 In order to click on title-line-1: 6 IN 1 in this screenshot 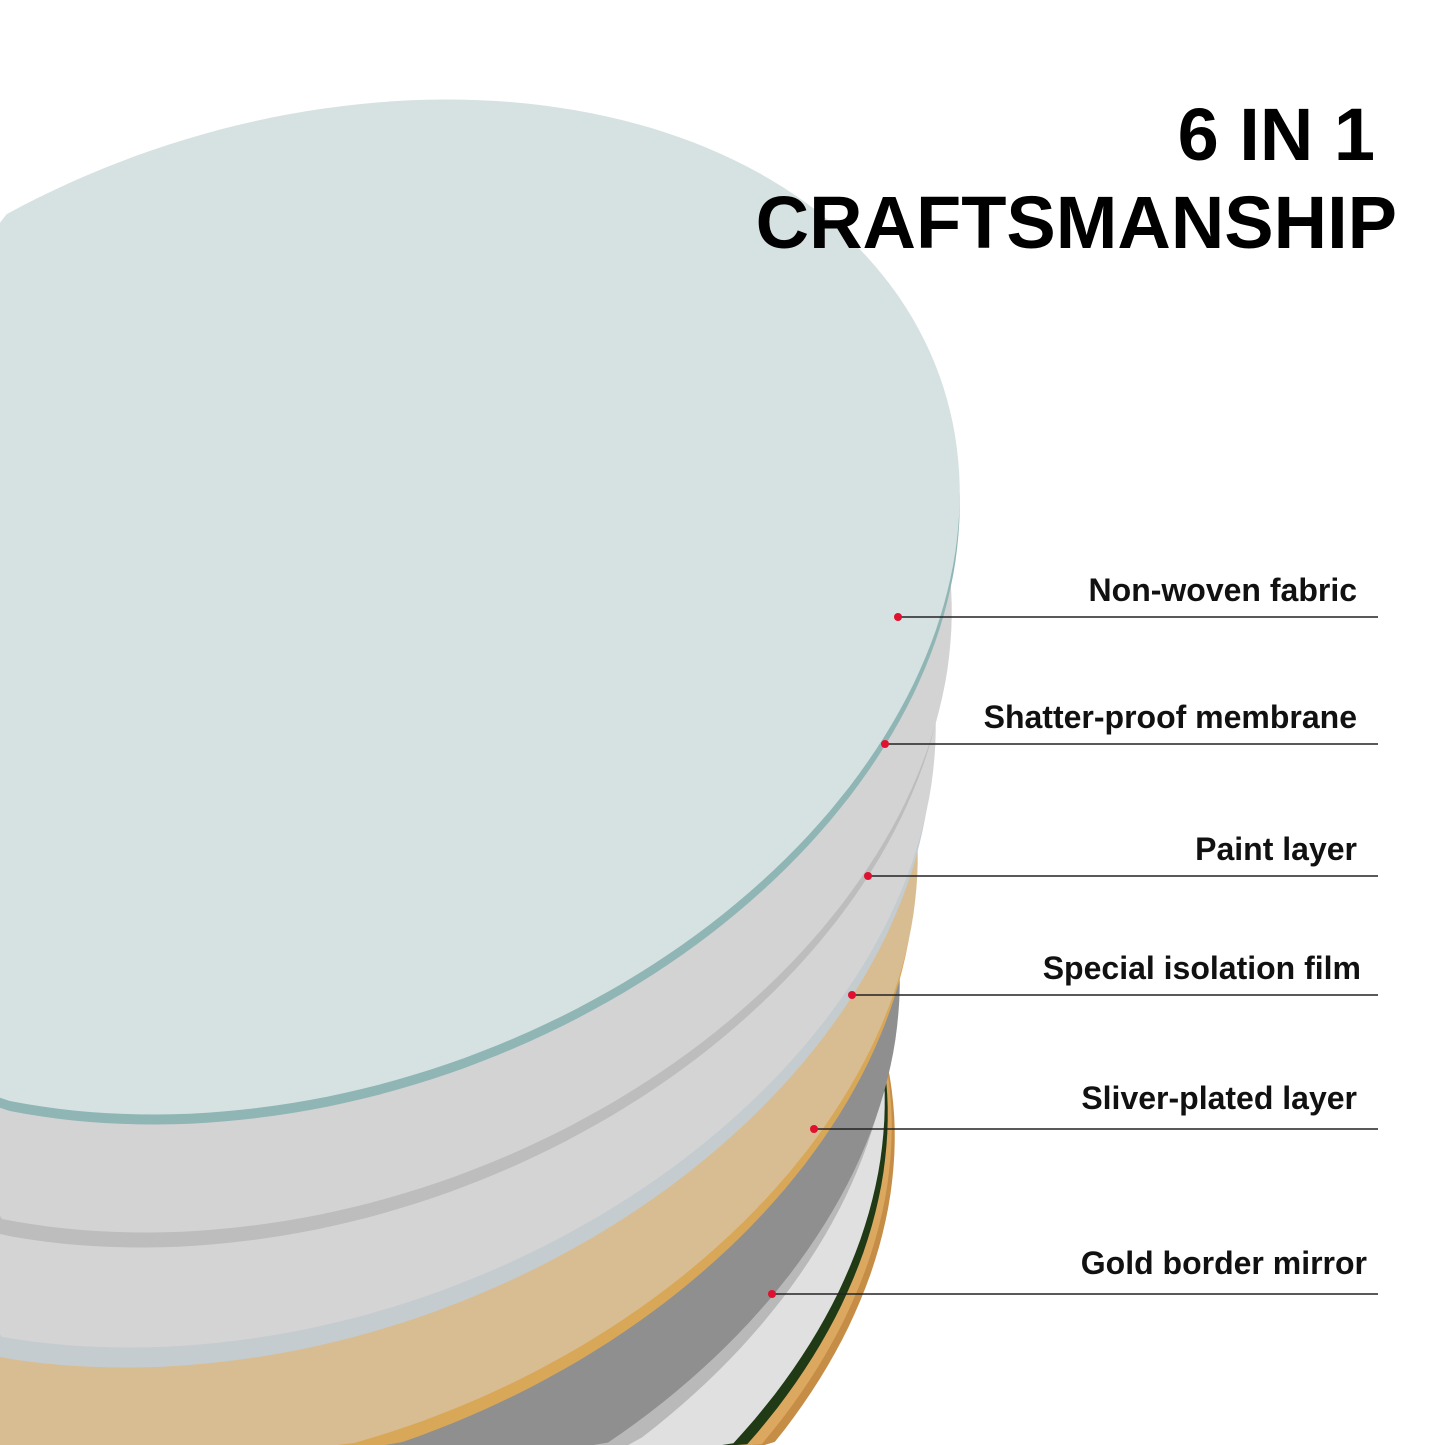, I will do `click(1276, 134)`.